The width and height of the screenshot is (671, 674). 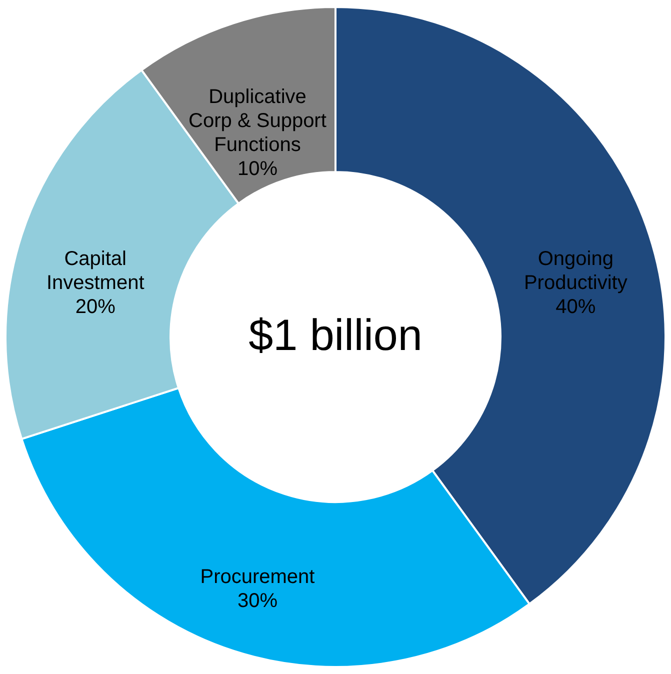 I want to click on slice-label: Procurement, so click(x=258, y=577).